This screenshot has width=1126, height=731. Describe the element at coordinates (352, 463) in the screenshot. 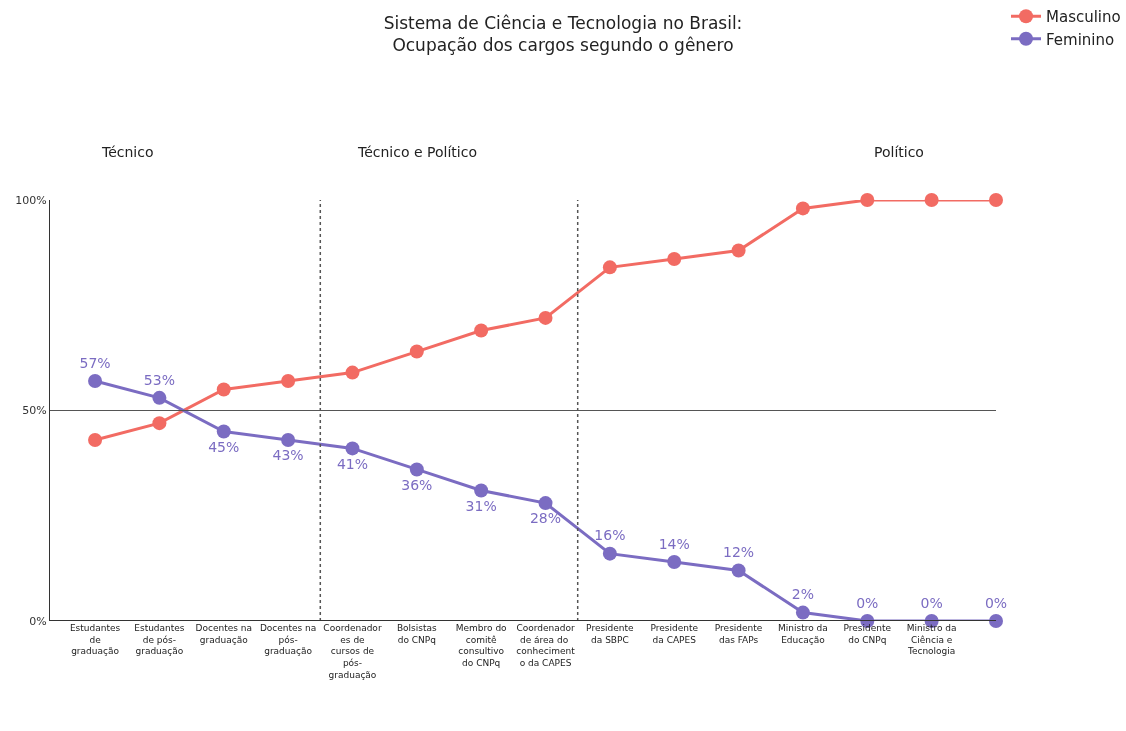

I see `data-label: 41%` at that location.